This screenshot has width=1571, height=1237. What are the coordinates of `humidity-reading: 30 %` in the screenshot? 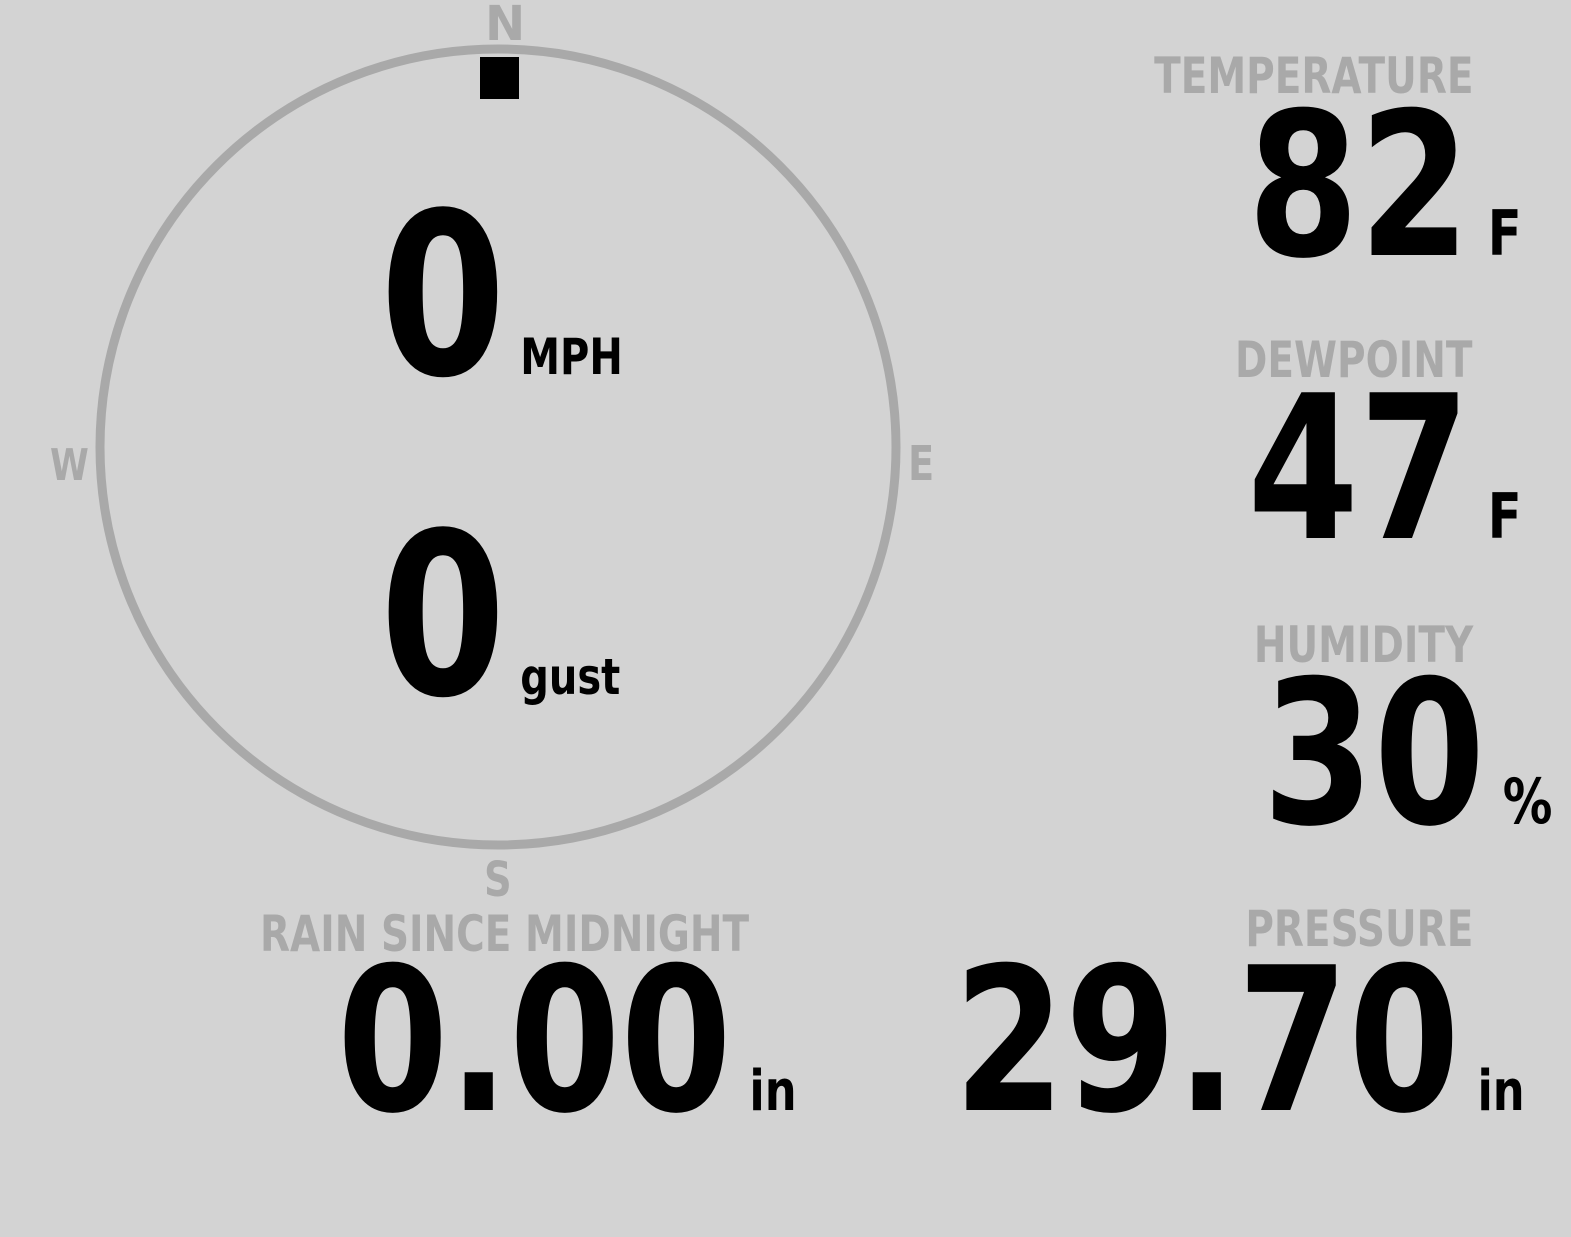 It's located at (1407, 755).